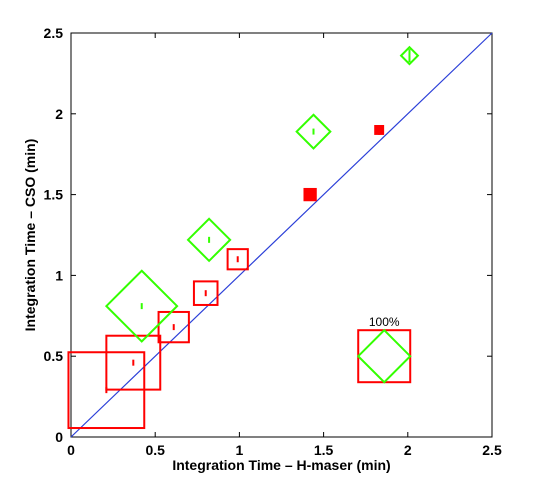 This screenshot has width=545, height=494. I want to click on x-tick-label: 1.5, so click(324, 450).